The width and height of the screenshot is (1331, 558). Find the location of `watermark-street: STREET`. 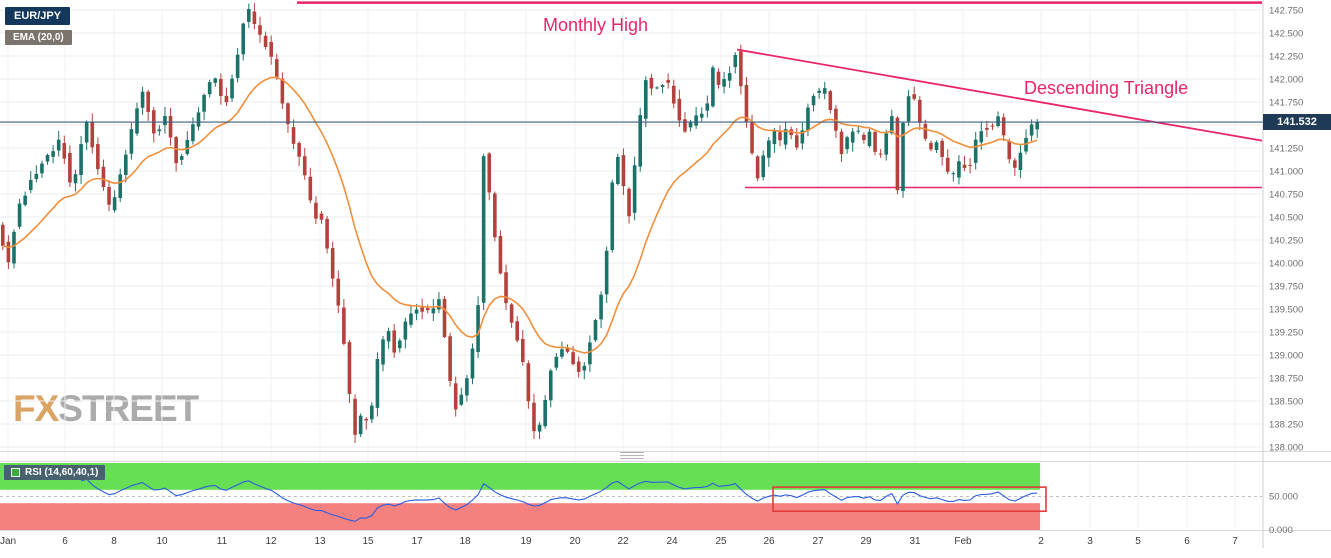

watermark-street: STREET is located at coordinates (128, 408).